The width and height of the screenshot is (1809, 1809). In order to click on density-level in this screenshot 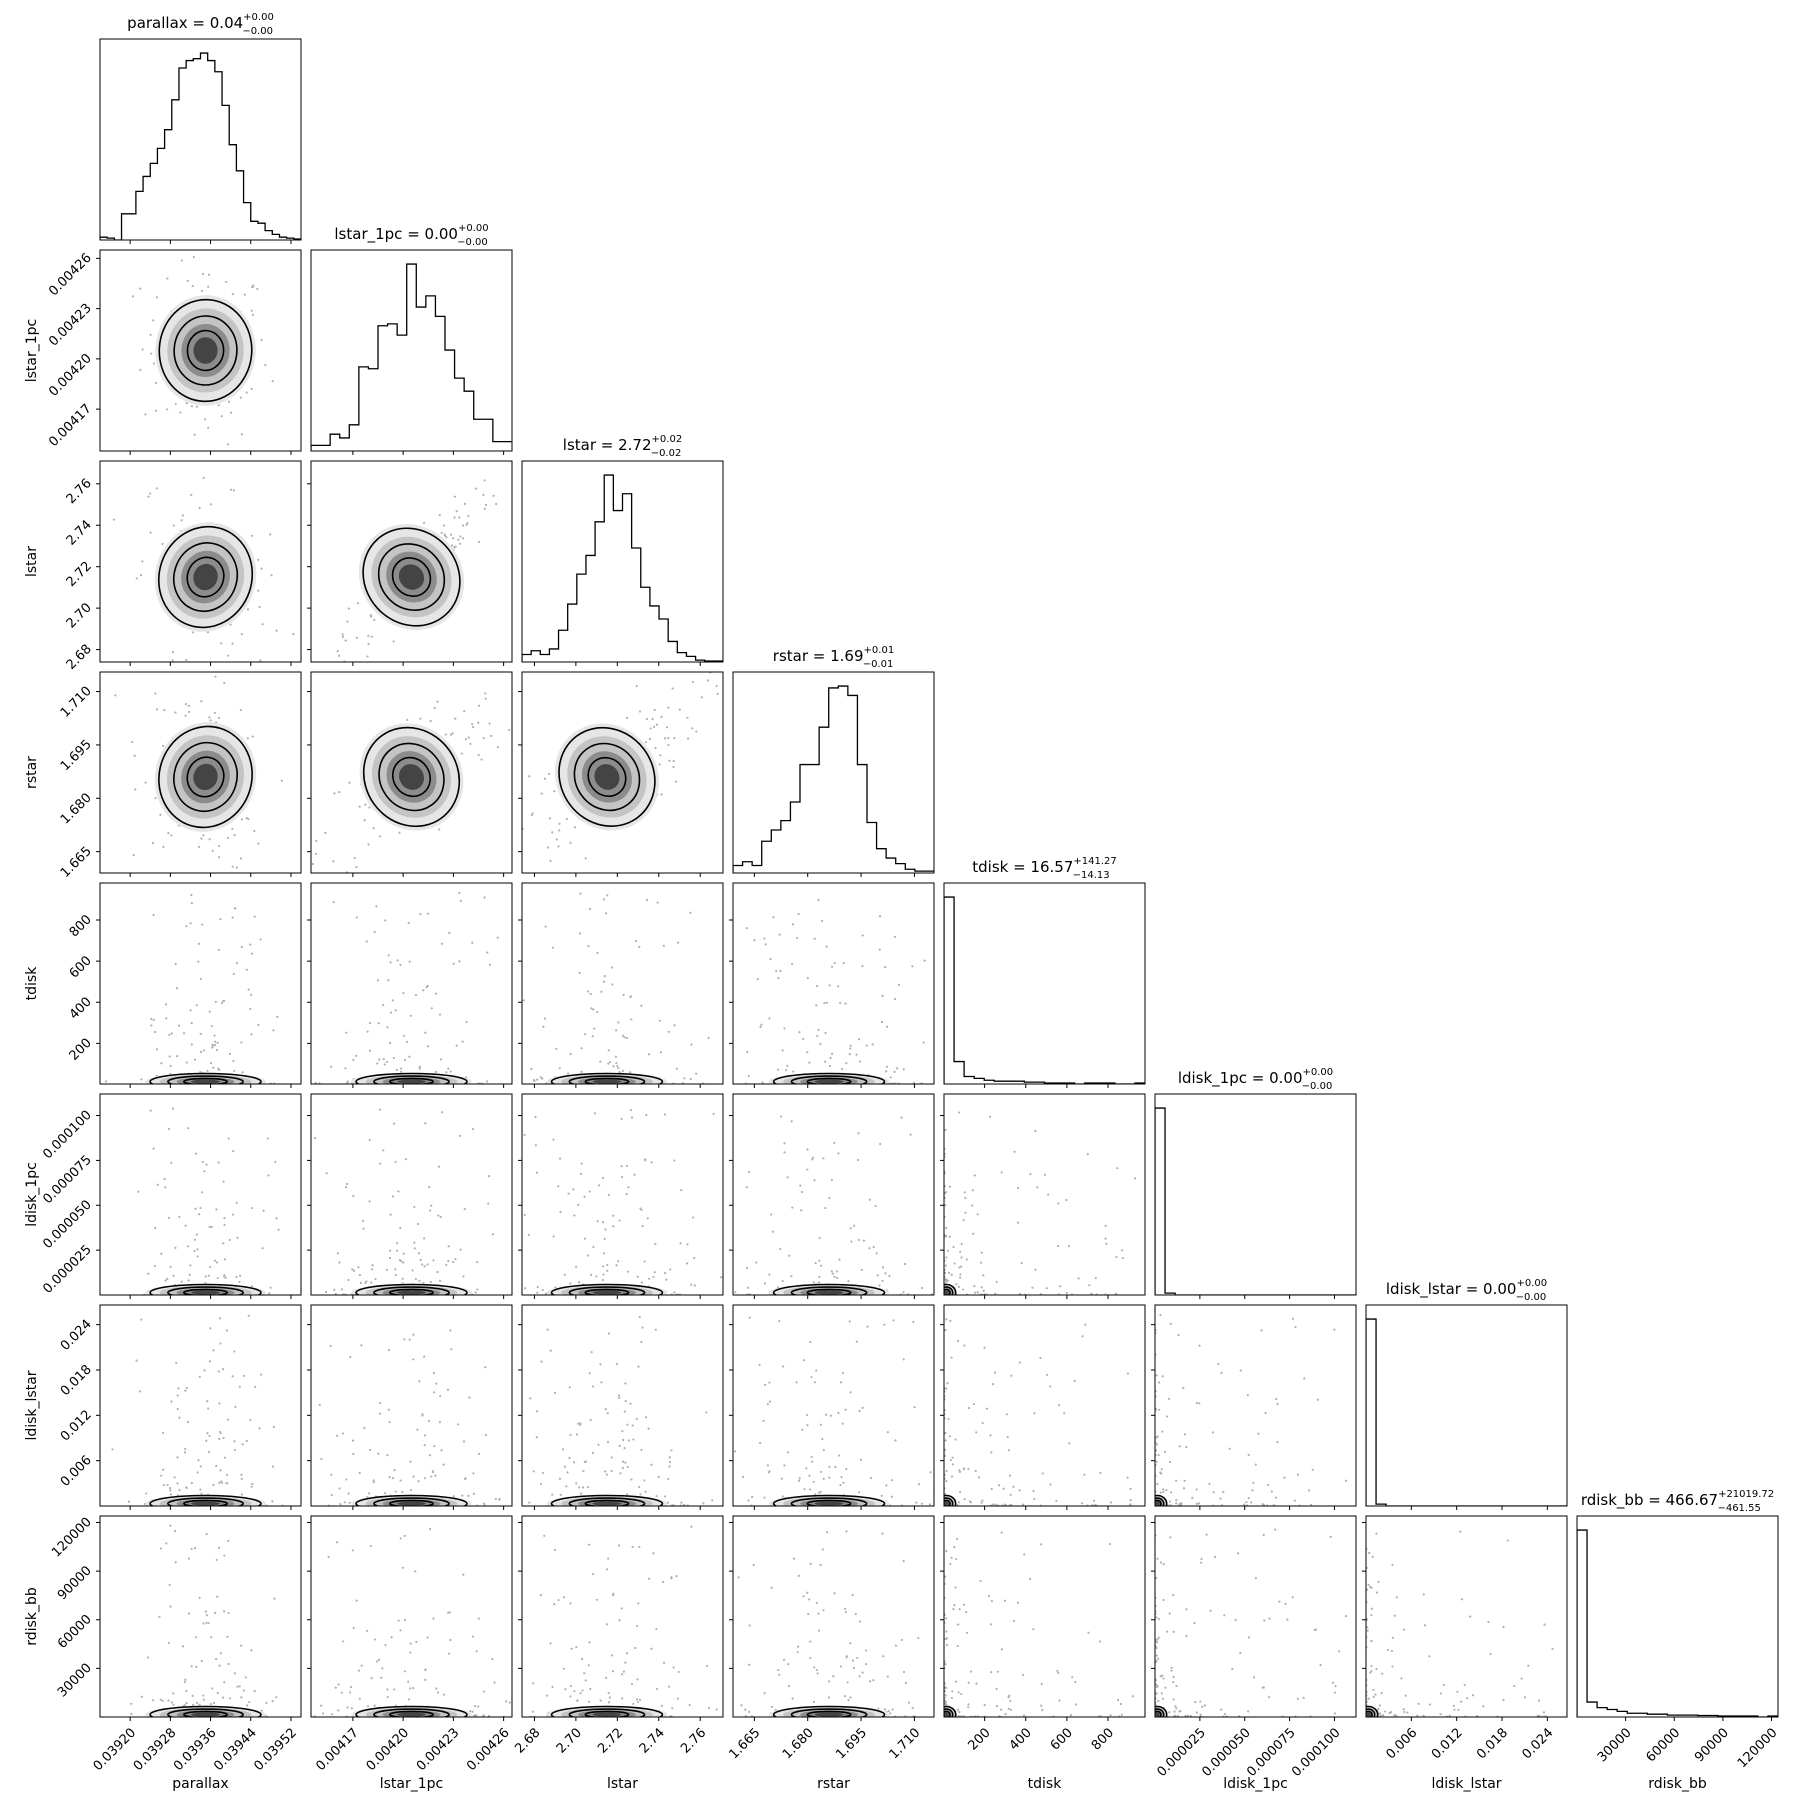, I will do `click(205, 1503)`.